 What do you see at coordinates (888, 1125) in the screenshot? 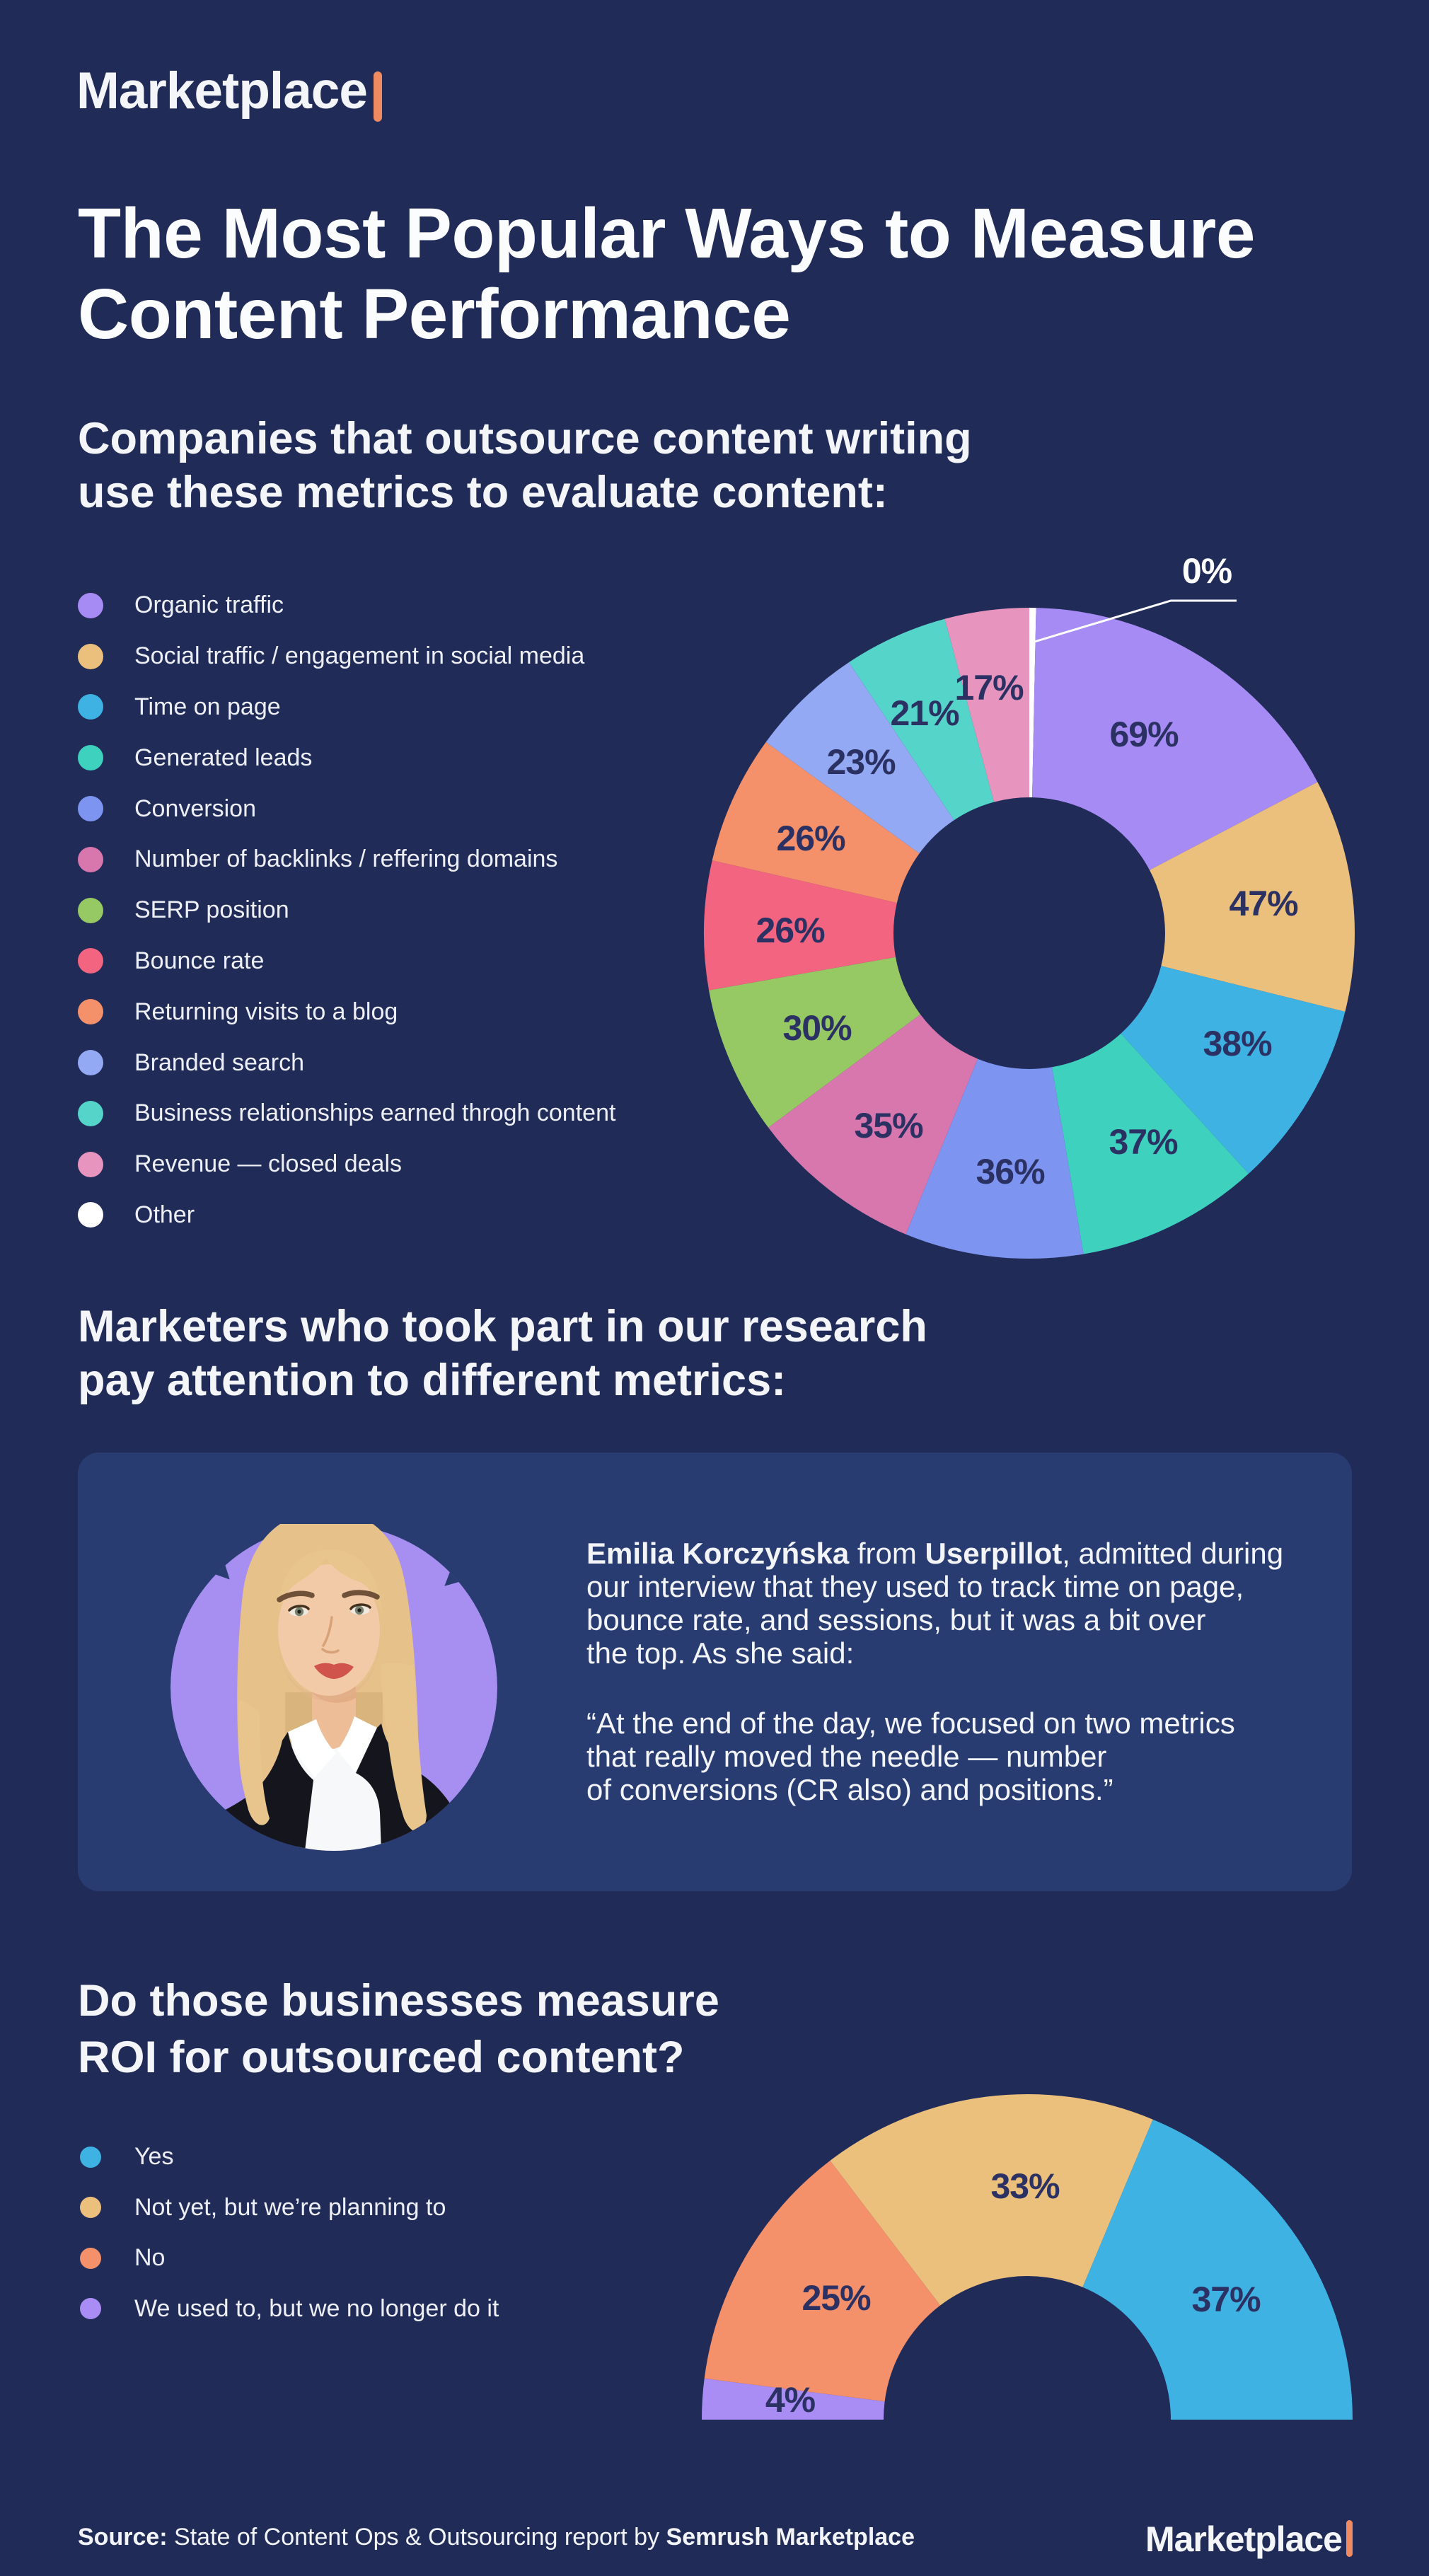
I see `svg-text: 35%` at bounding box center [888, 1125].